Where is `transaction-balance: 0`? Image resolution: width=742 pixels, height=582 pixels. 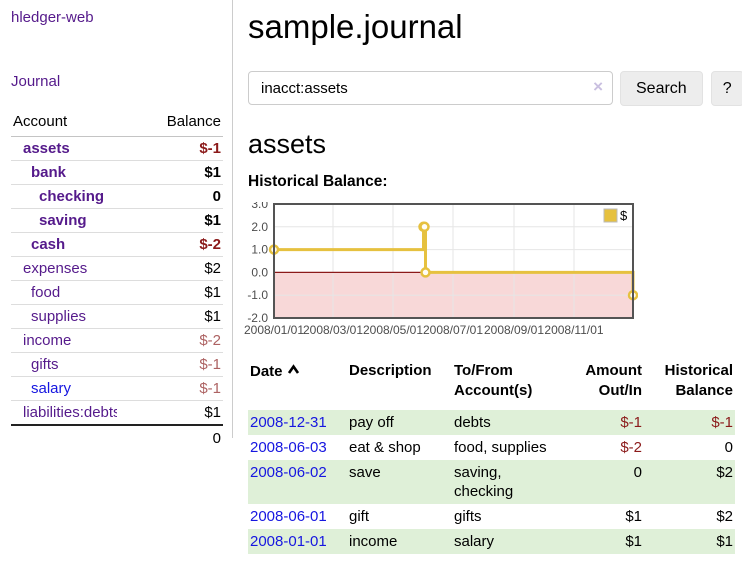 transaction-balance: 0 is located at coordinates (728, 447).